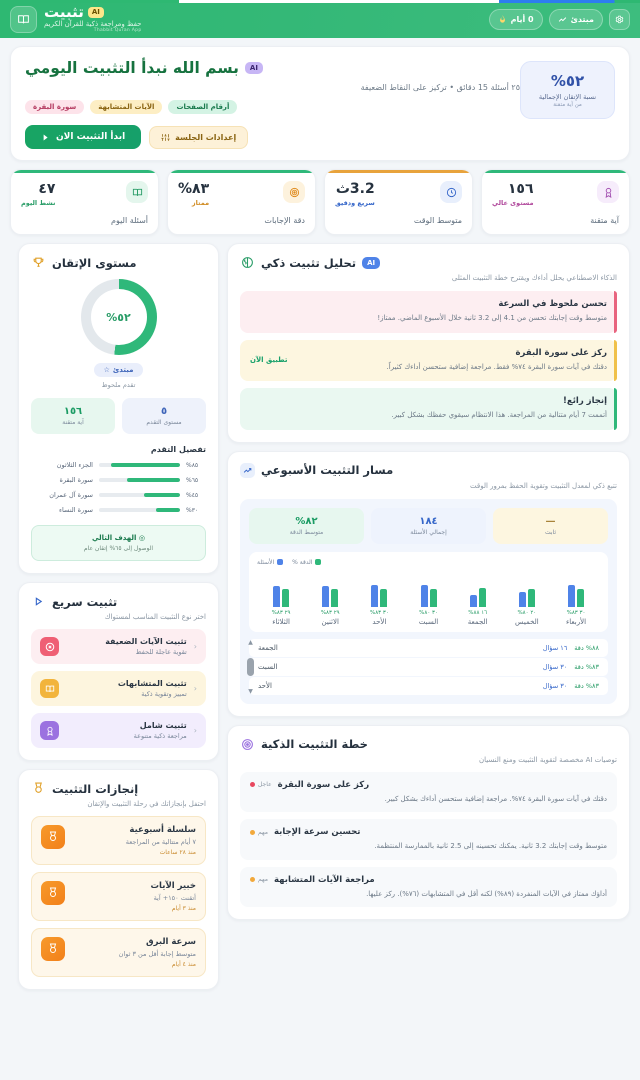 This screenshot has width=640, height=1080. Describe the element at coordinates (55, 107) in the screenshot. I see `topic-chip-surah: سورة البقرة` at that location.